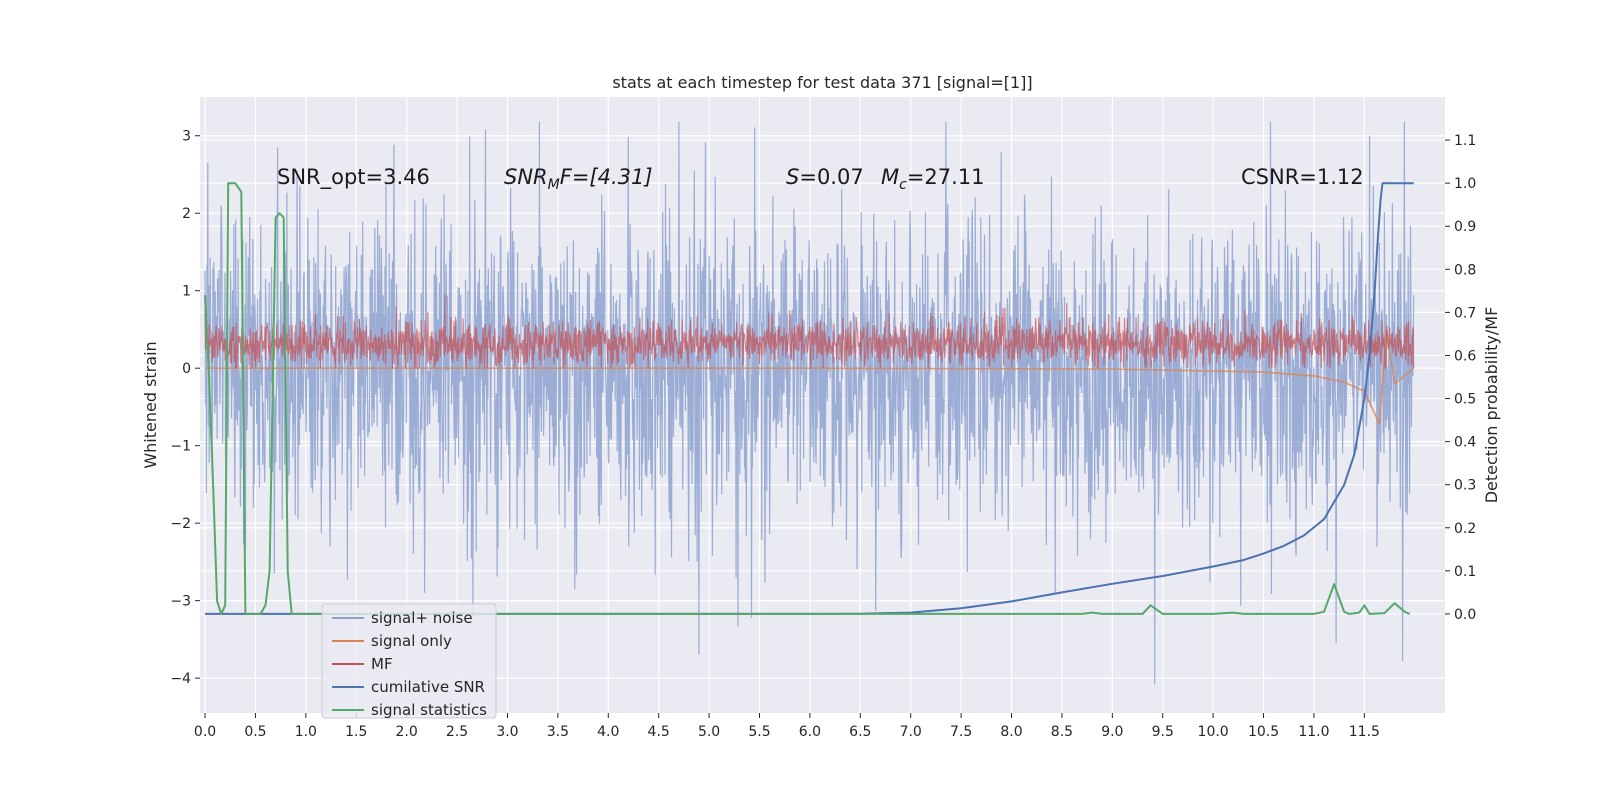 The width and height of the screenshot is (1600, 800). I want to click on y-right-tick-label: 0.5, so click(1465, 400).